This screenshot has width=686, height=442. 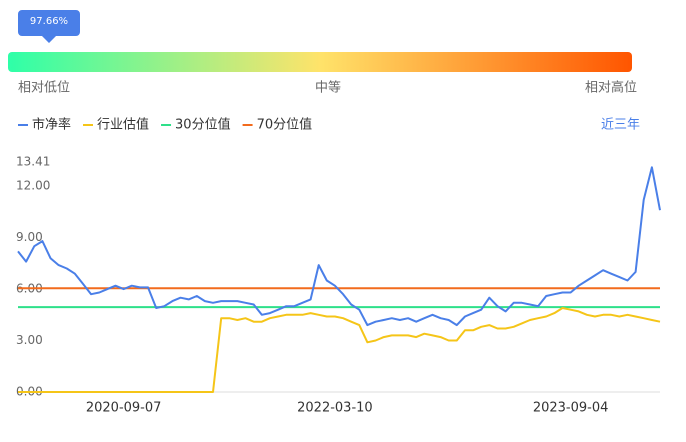 I want to click on legend-label: 30分位值, so click(x=203, y=125).